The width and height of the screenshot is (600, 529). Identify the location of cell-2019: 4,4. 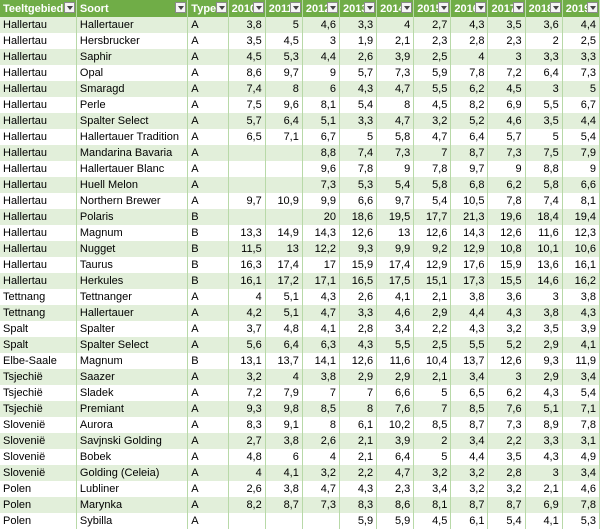
(581, 25).